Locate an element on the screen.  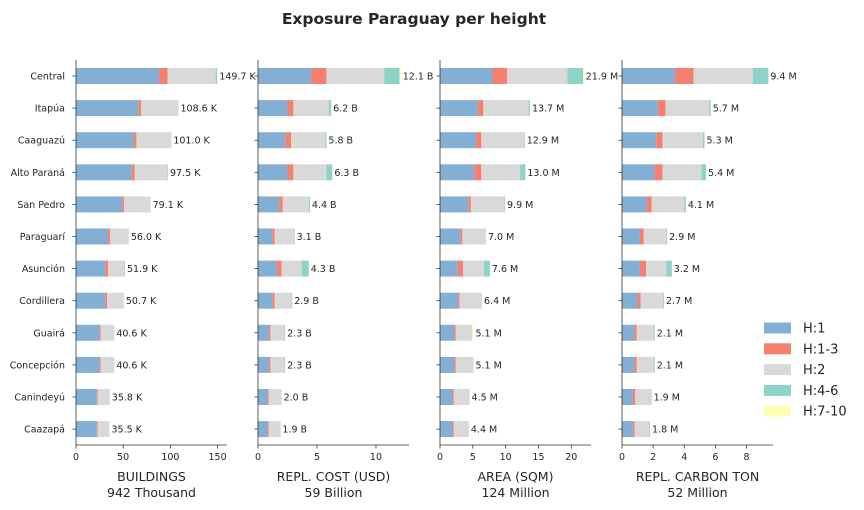
data-label: 13.7 M is located at coordinates (548, 109).